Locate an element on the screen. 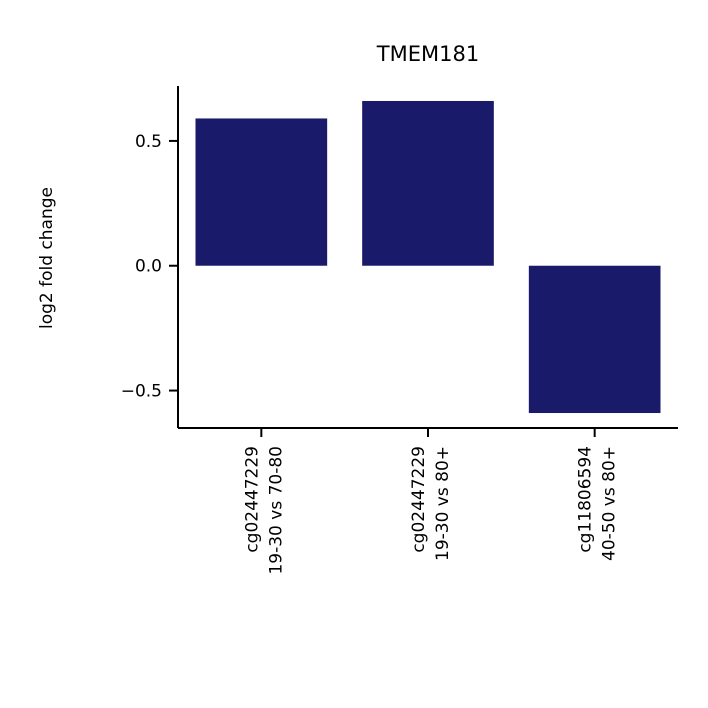  y-tick-label: 0.5 is located at coordinates (148, 142).